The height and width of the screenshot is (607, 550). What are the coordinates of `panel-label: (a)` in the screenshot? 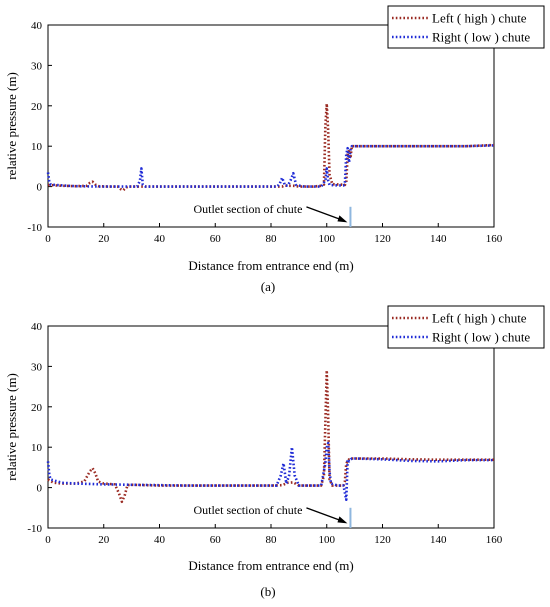 It's located at (268, 286).